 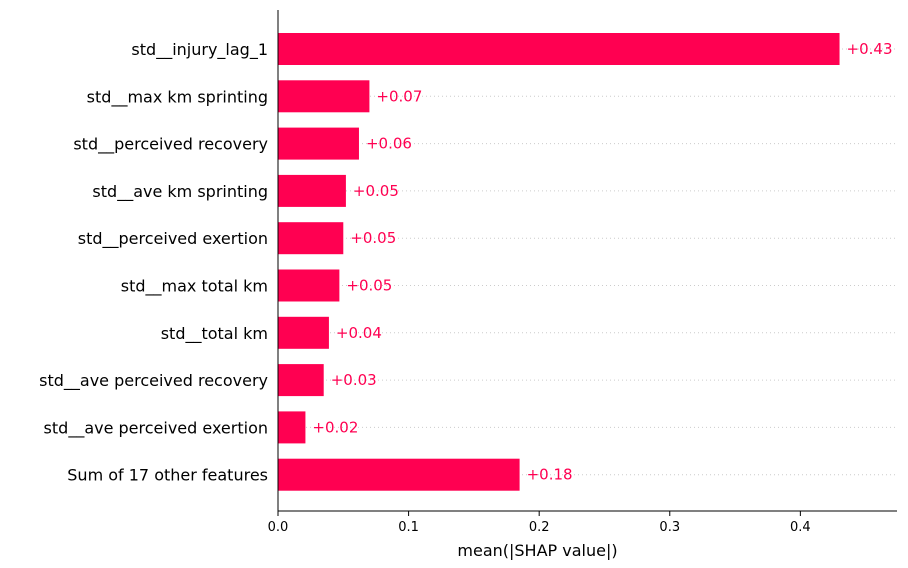 I want to click on x-tick-label: 0.0, so click(x=278, y=527).